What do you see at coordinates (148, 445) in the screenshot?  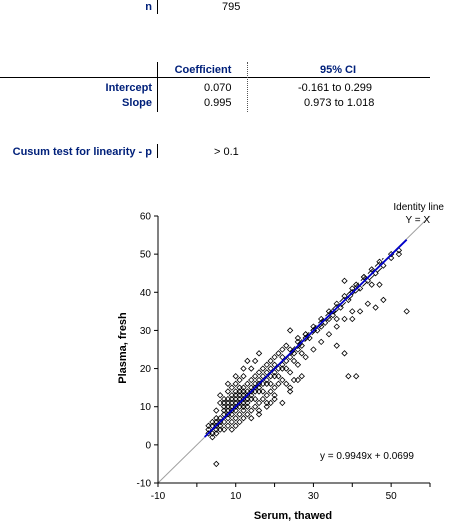 I see `y-tick-label: 0` at bounding box center [148, 445].